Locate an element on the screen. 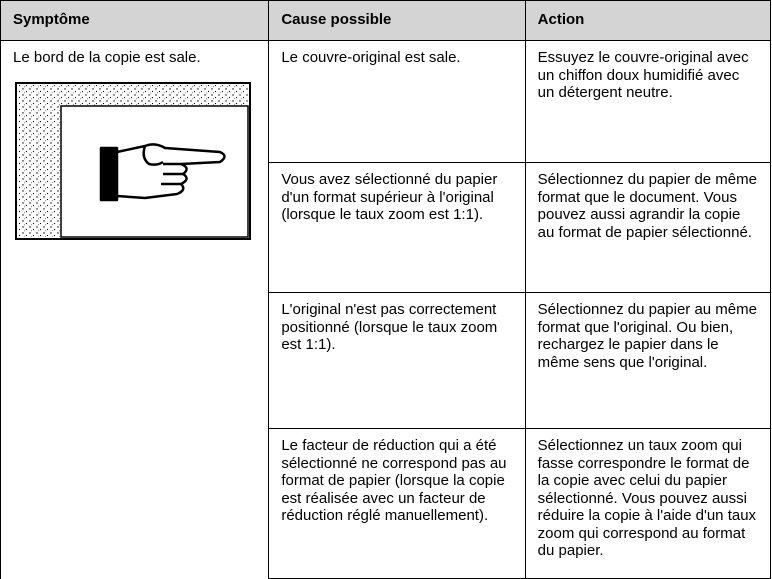 The width and height of the screenshot is (772, 579). header-row: Symptôme Cause possible Action is located at coordinates (386, 20).